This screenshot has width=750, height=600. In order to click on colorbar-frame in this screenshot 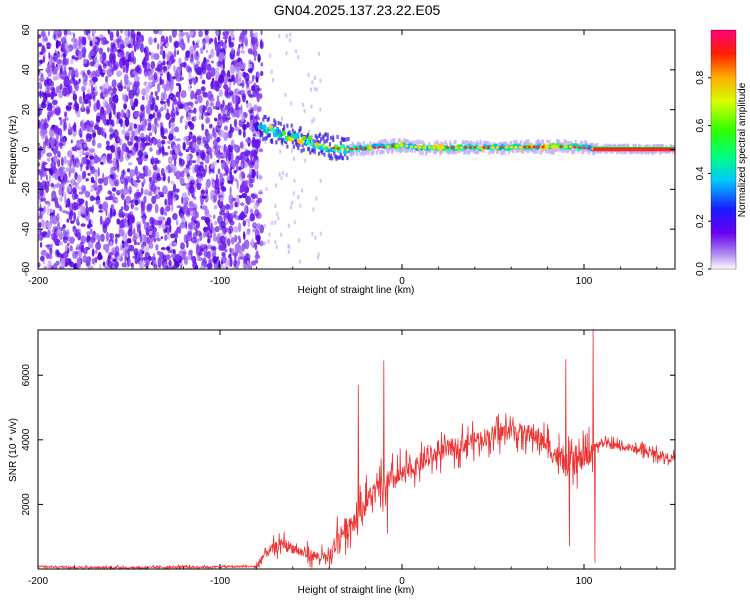, I will do `click(723, 149)`.